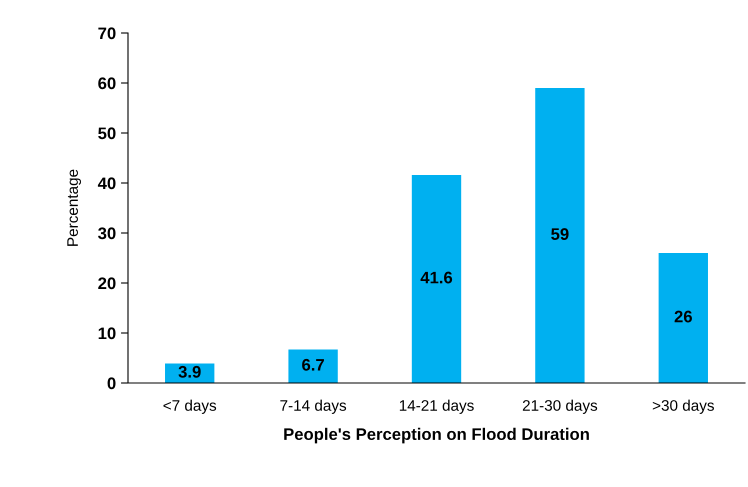 The width and height of the screenshot is (748, 487). What do you see at coordinates (107, 83) in the screenshot?
I see `y-tick-label: 60` at bounding box center [107, 83].